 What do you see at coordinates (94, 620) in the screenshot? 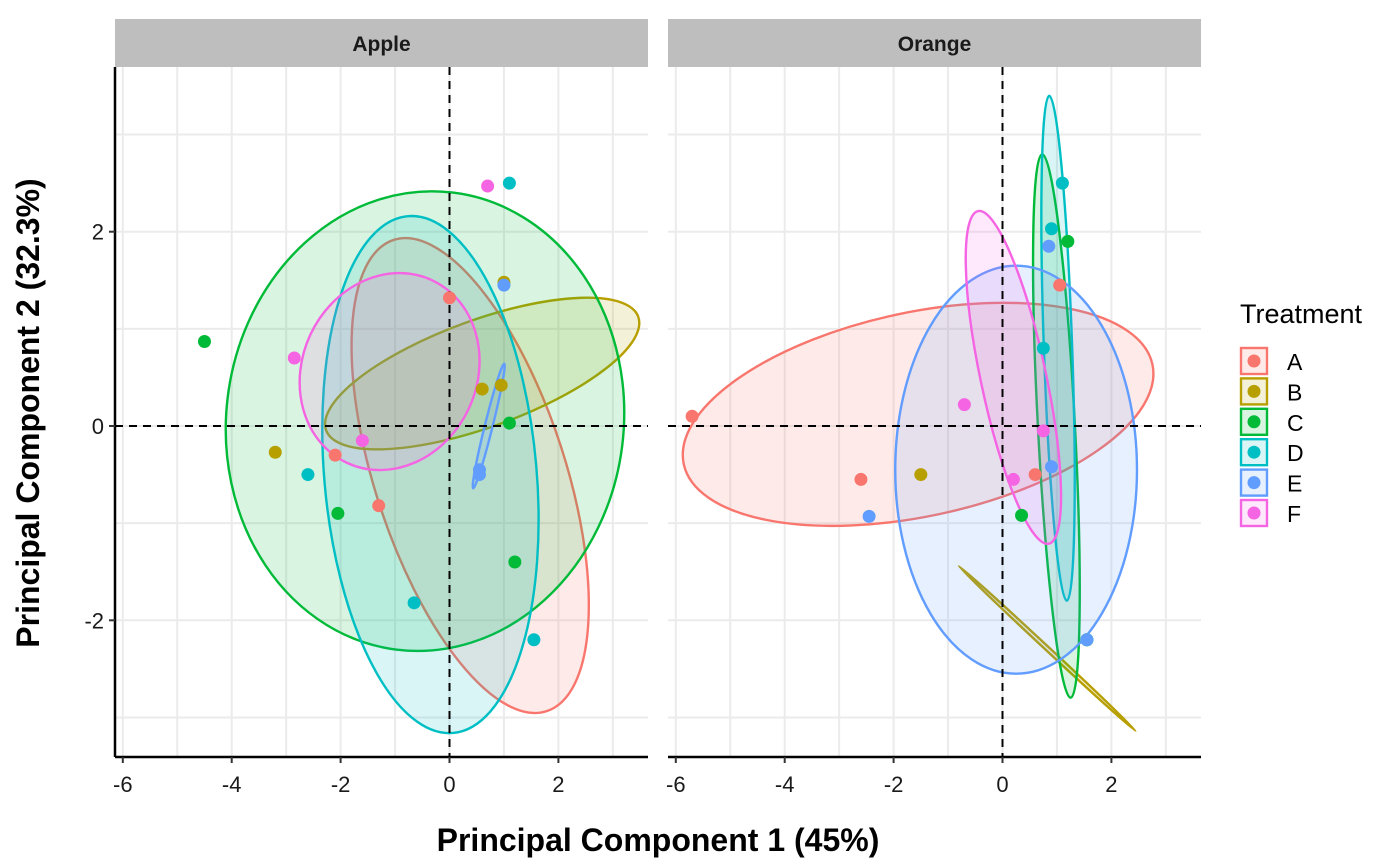
I see `y-tick-label: -2` at bounding box center [94, 620].